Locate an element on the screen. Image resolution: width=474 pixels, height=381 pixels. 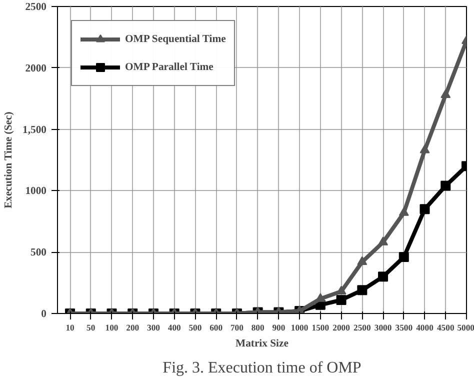
legend-label: OMP Parallel Time is located at coordinates (169, 67).